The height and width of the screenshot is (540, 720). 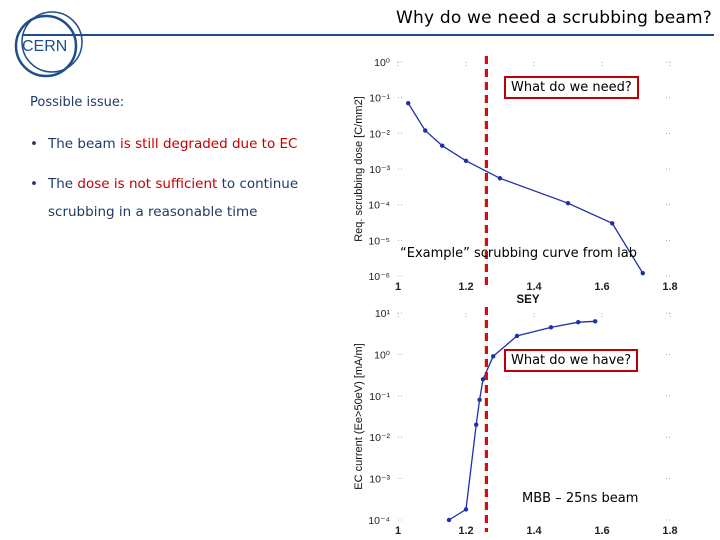 What do you see at coordinates (519, 253) in the screenshot?
I see `note-example-curve: “Example” scrubbing curve from lab` at bounding box center [519, 253].